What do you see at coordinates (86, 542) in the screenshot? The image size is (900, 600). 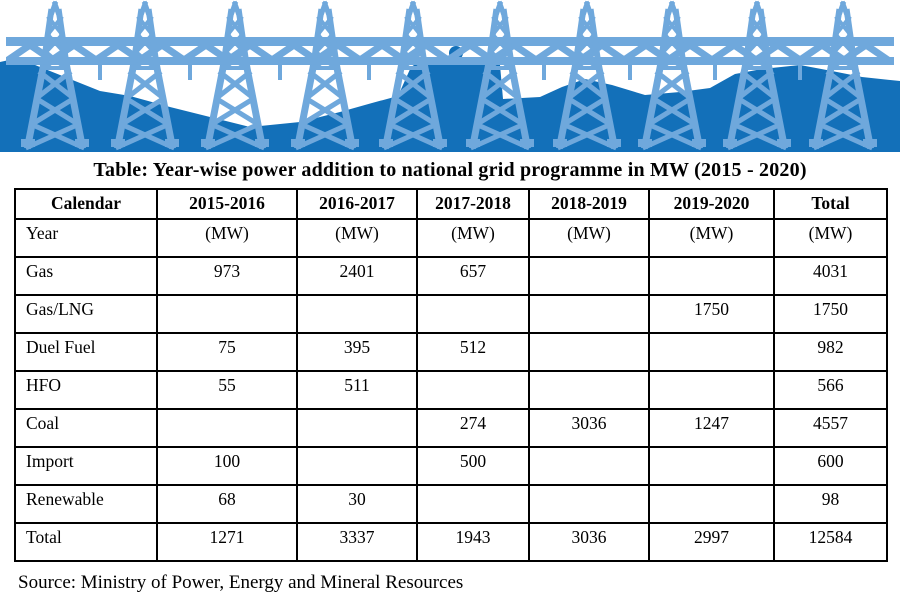 I see `row-label: Total` at bounding box center [86, 542].